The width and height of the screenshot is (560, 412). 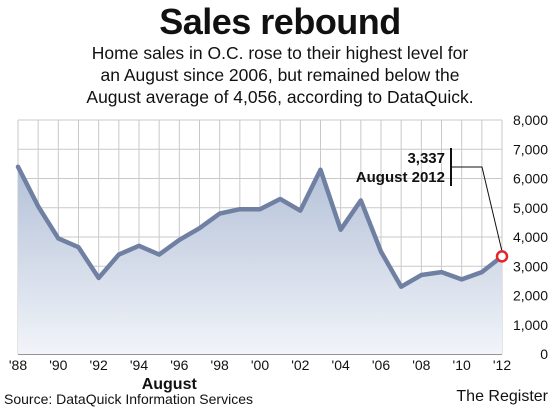 I want to click on y-tick-label: 6,000, so click(x=530, y=179).